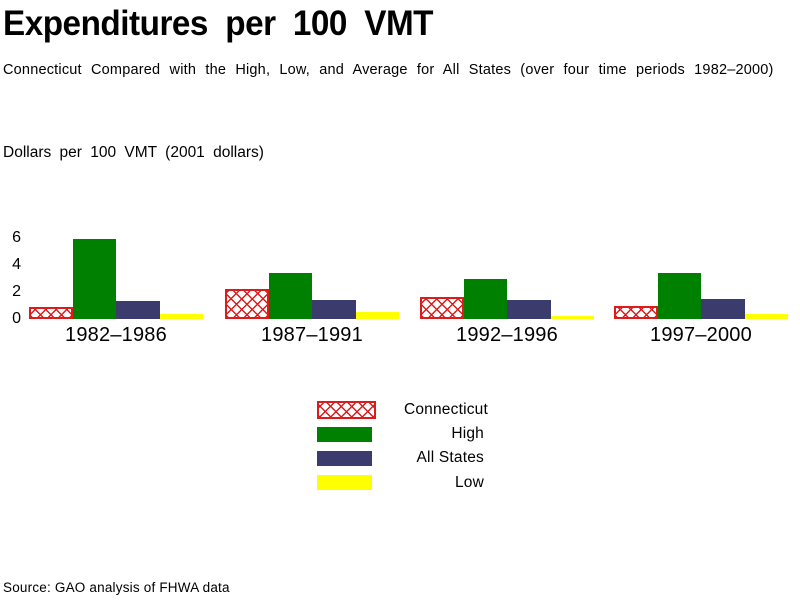 The height and width of the screenshot is (600, 800). Describe the element at coordinates (116, 587) in the screenshot. I see `source-note: Source: GAO analysis of FHWA data` at that location.